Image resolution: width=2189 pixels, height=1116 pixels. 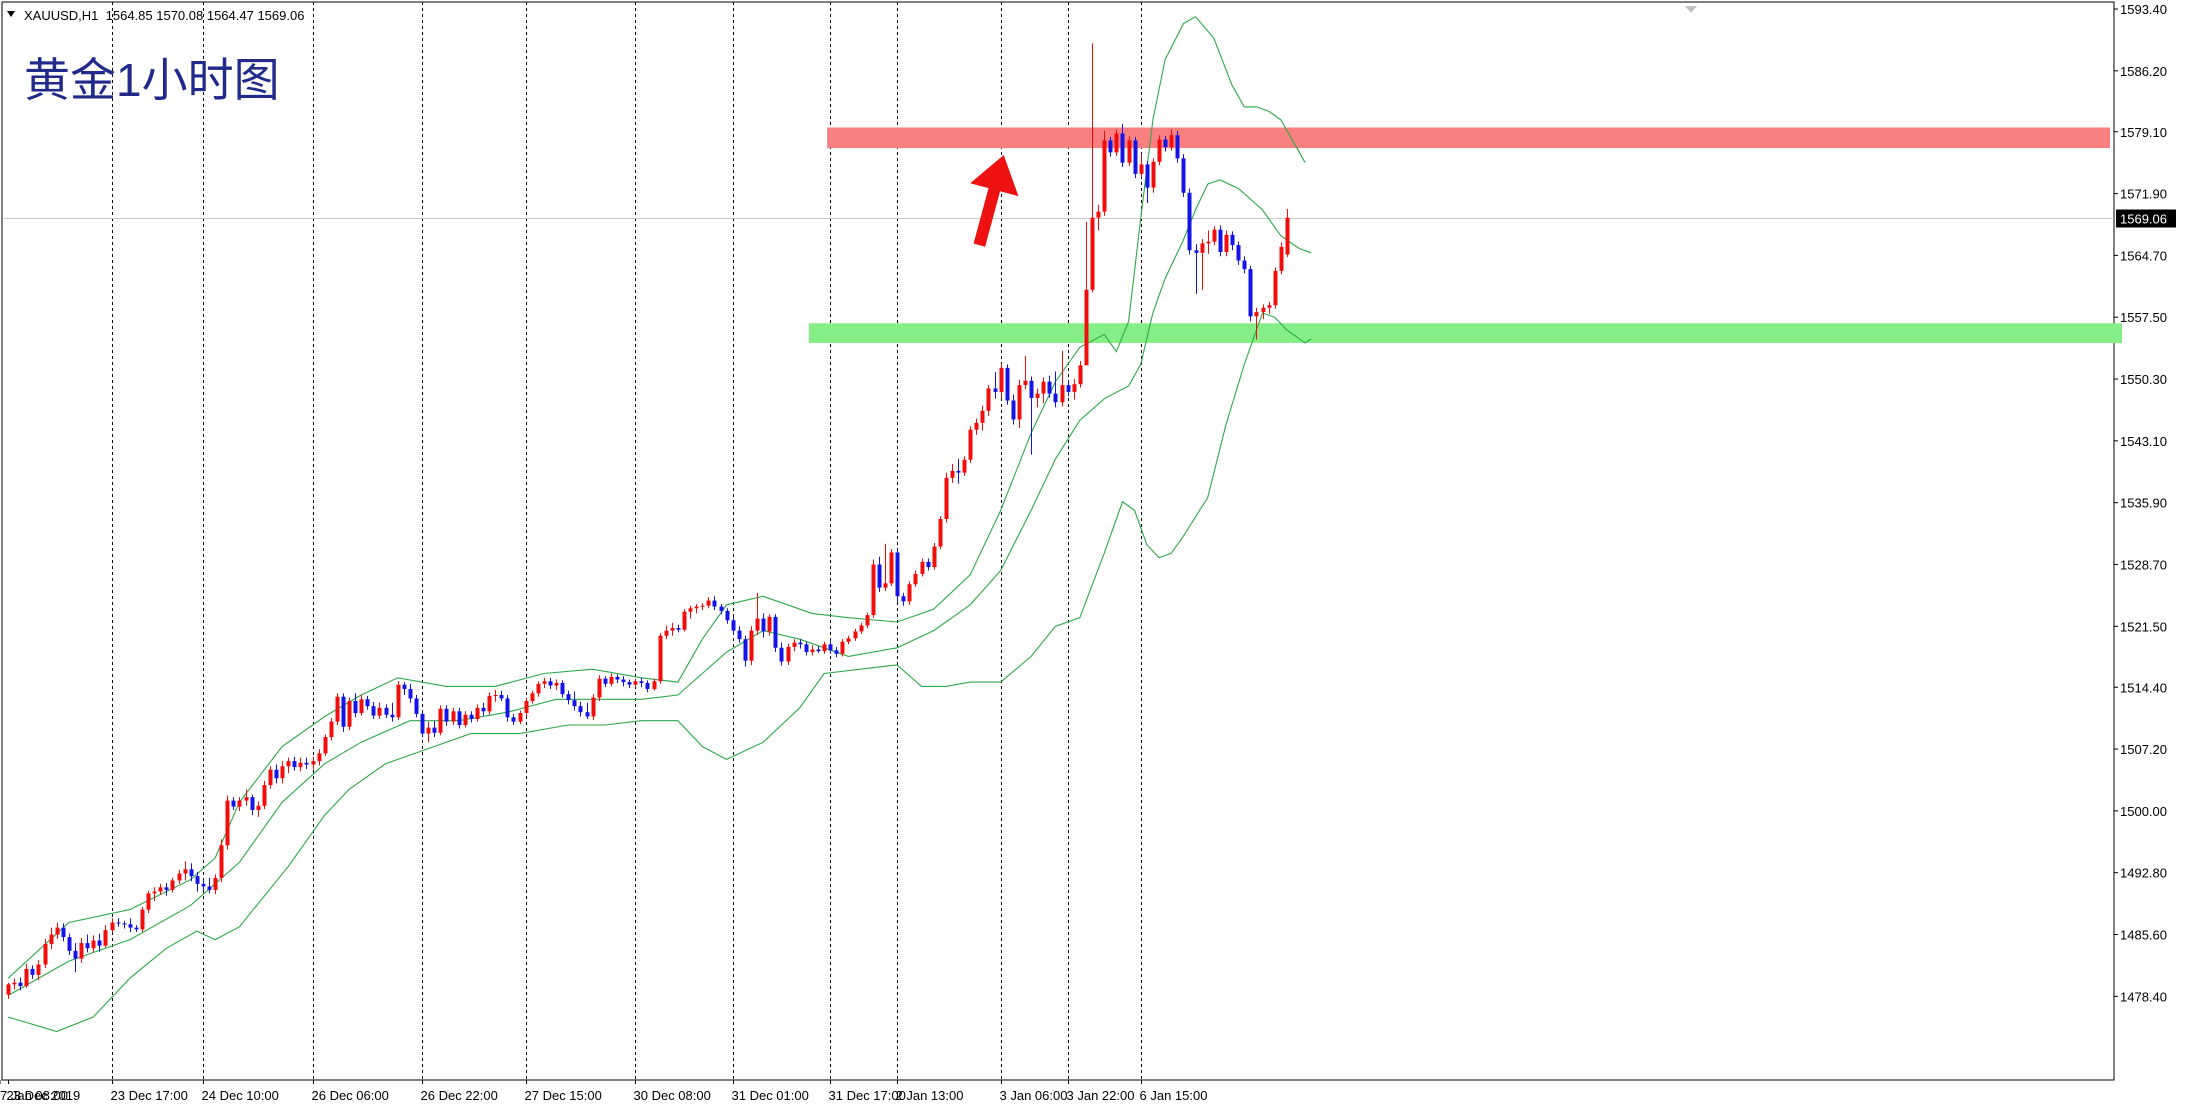 I want to click on symbol-dropdown-icon, so click(x=11, y=14).